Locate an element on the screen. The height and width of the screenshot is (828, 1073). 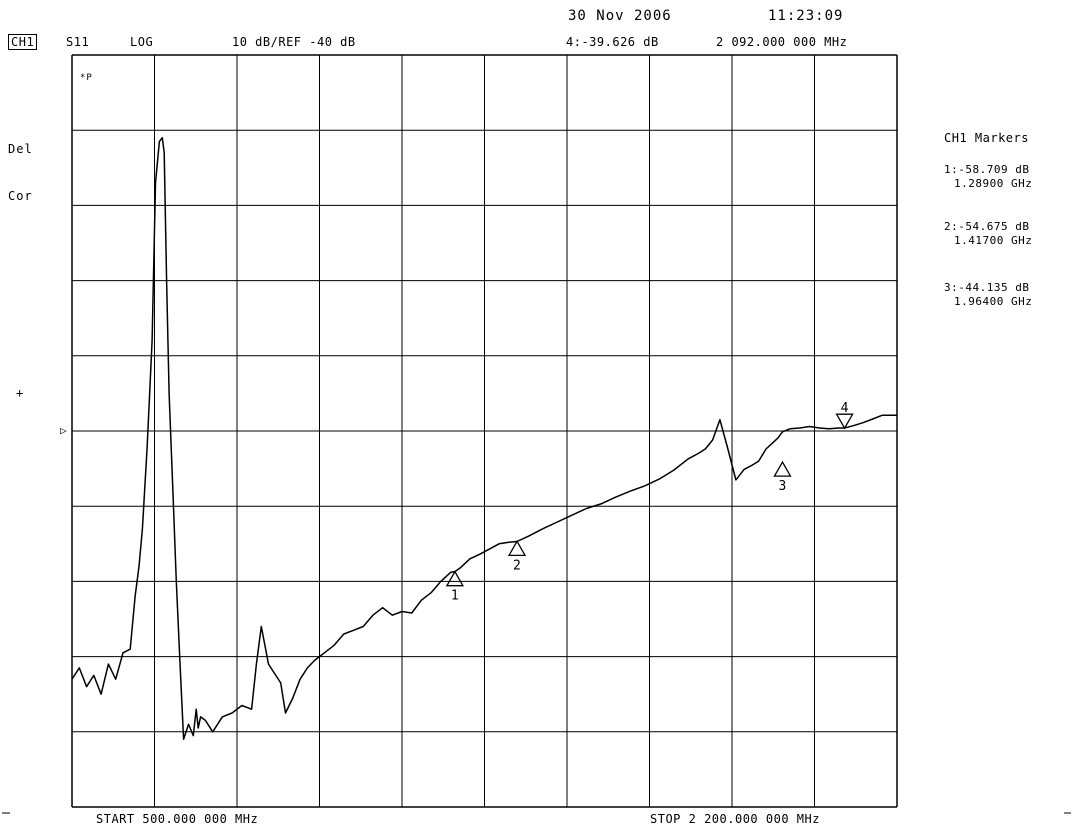
channel-badge: CH1 is located at coordinates (23, 42).